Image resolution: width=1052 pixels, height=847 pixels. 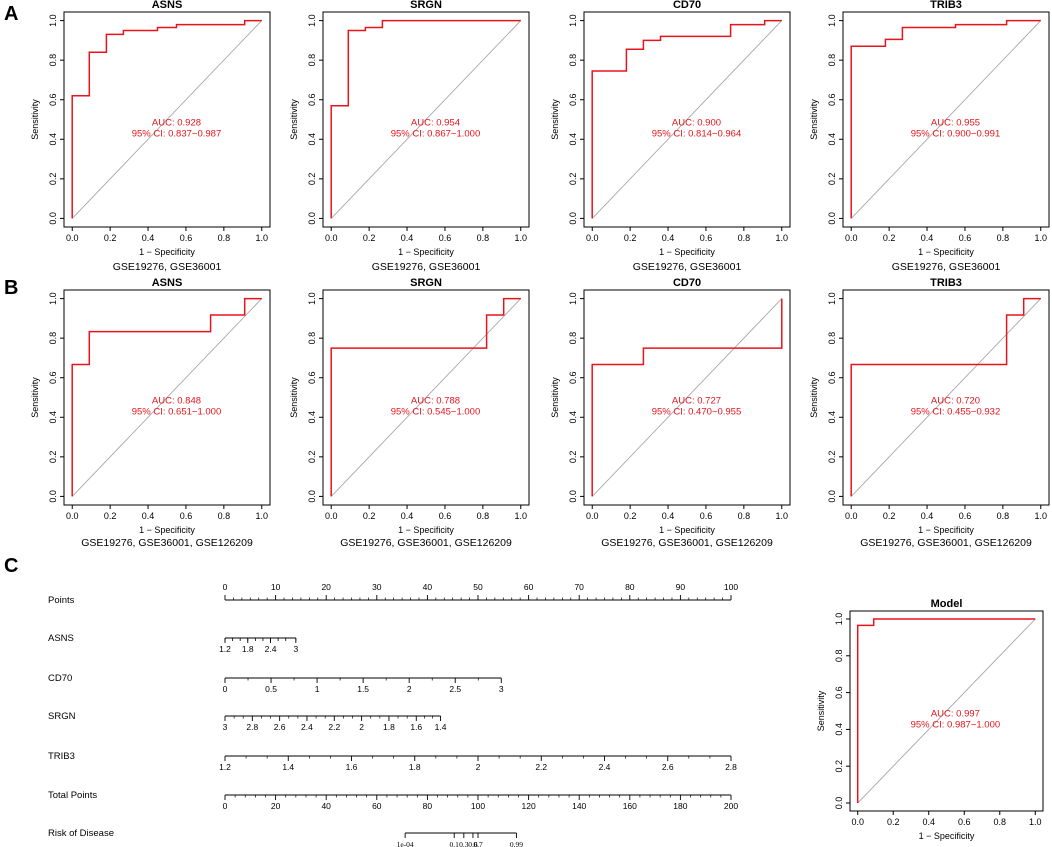 What do you see at coordinates (697, 411) in the screenshot?
I see `ci-value: 95% CI: 0.470−0.955` at bounding box center [697, 411].